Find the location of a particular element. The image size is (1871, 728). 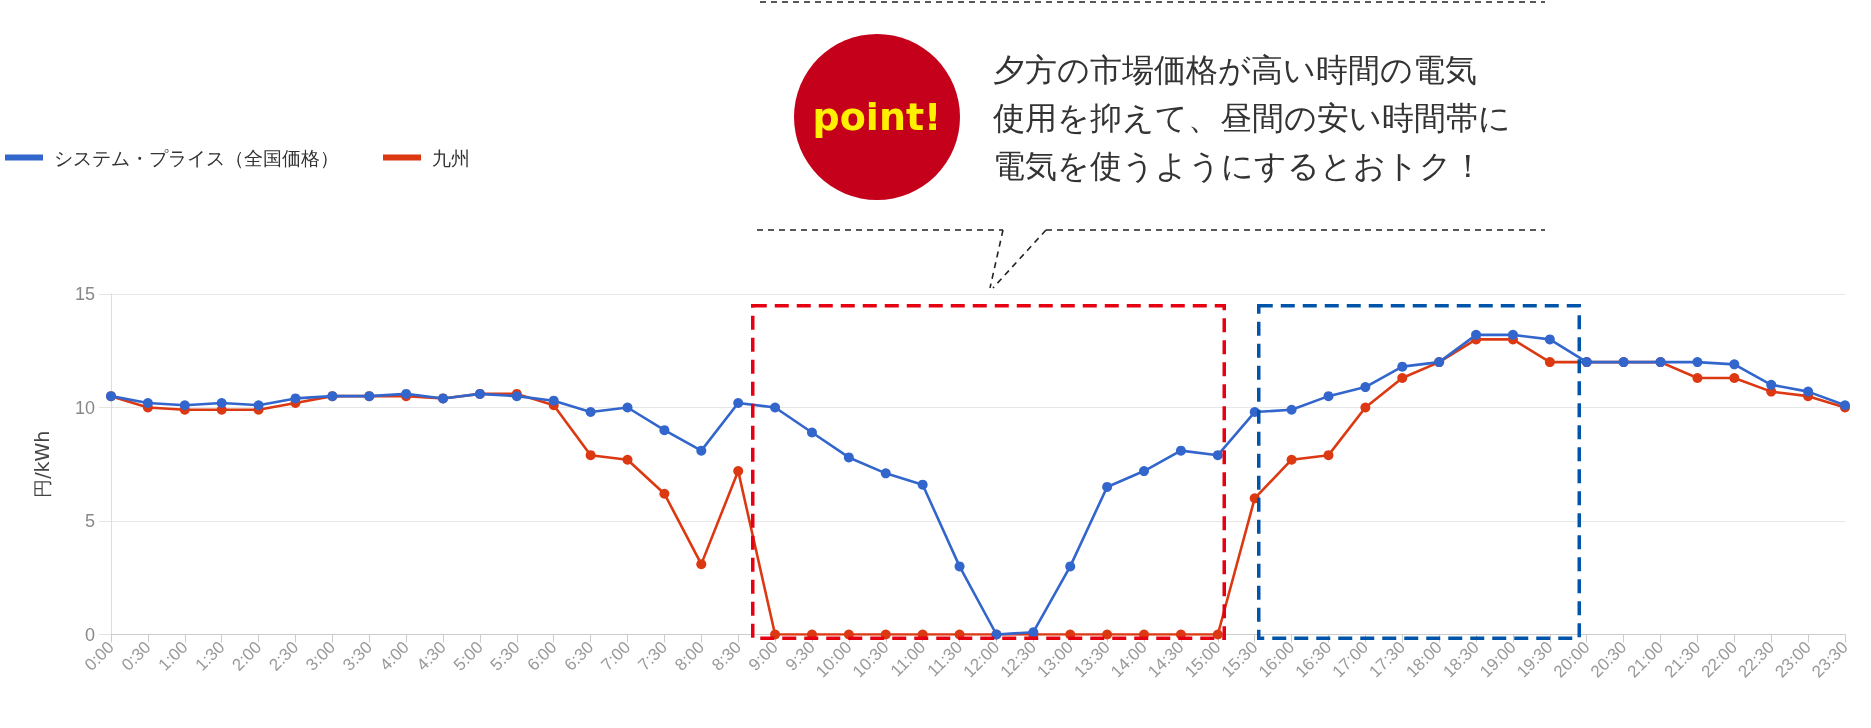

legend-label: システム・プライス（全国価格） is located at coordinates (196, 157).